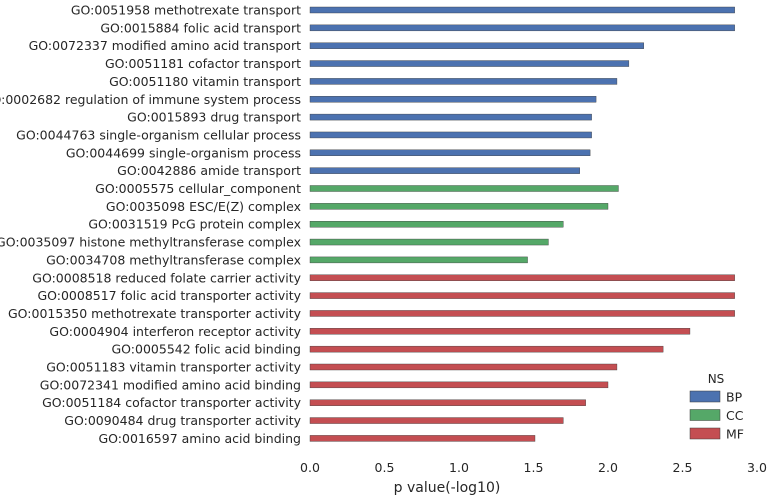 This screenshot has width=772, height=500. I want to click on legend-swatch-cc, so click(705, 415).